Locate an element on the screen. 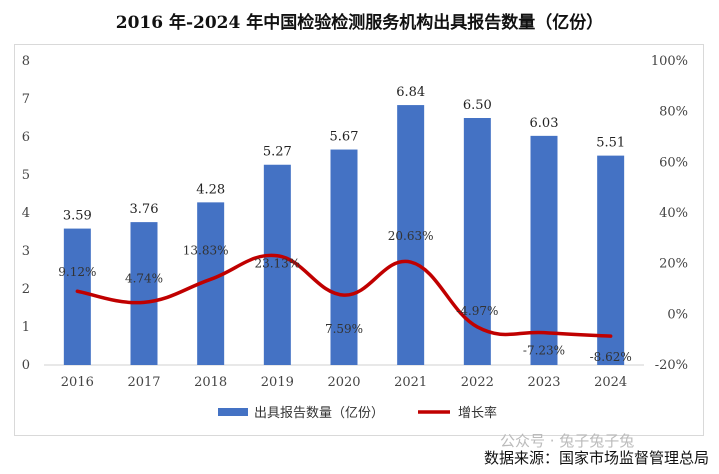  legend-swatch-bars is located at coordinates (233, 412).